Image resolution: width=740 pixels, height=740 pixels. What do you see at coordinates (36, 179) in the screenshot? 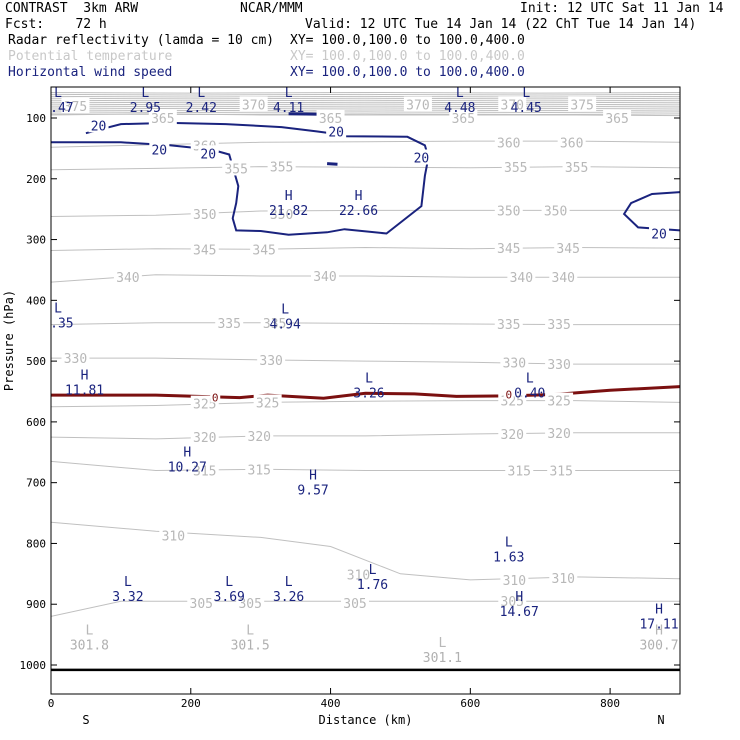
I see `y-tick-label: 200` at bounding box center [36, 179].